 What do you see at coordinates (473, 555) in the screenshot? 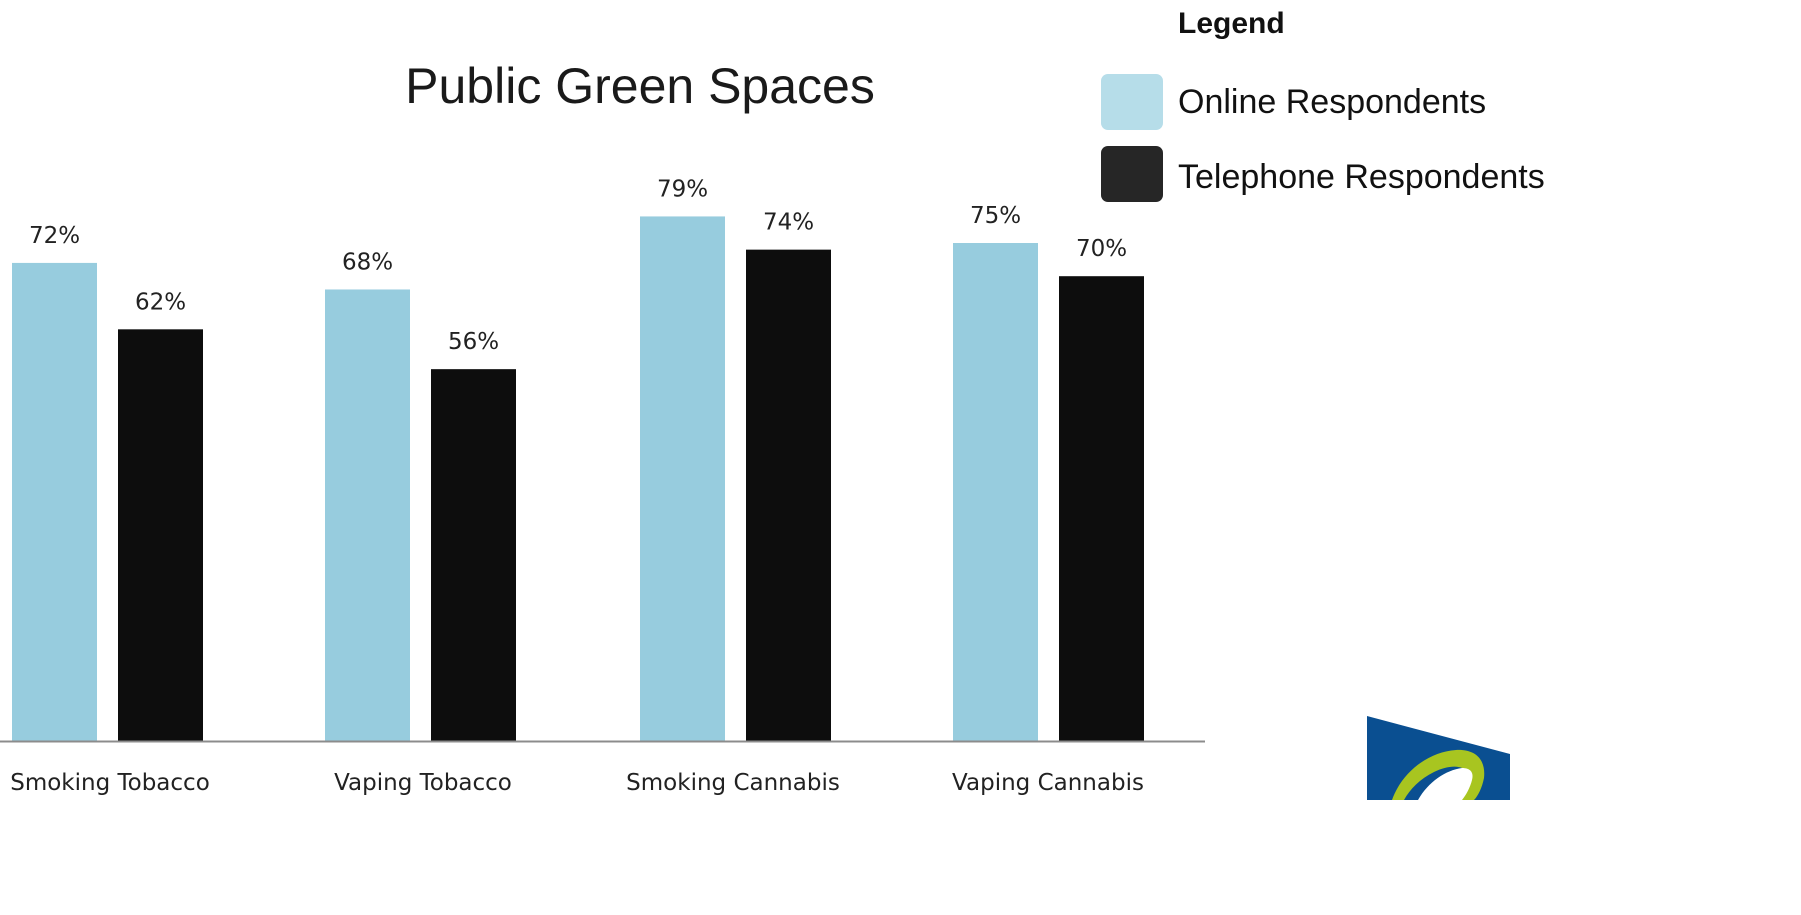
I see `bar-telephone-respondents-vaping-tobacco` at bounding box center [473, 555].